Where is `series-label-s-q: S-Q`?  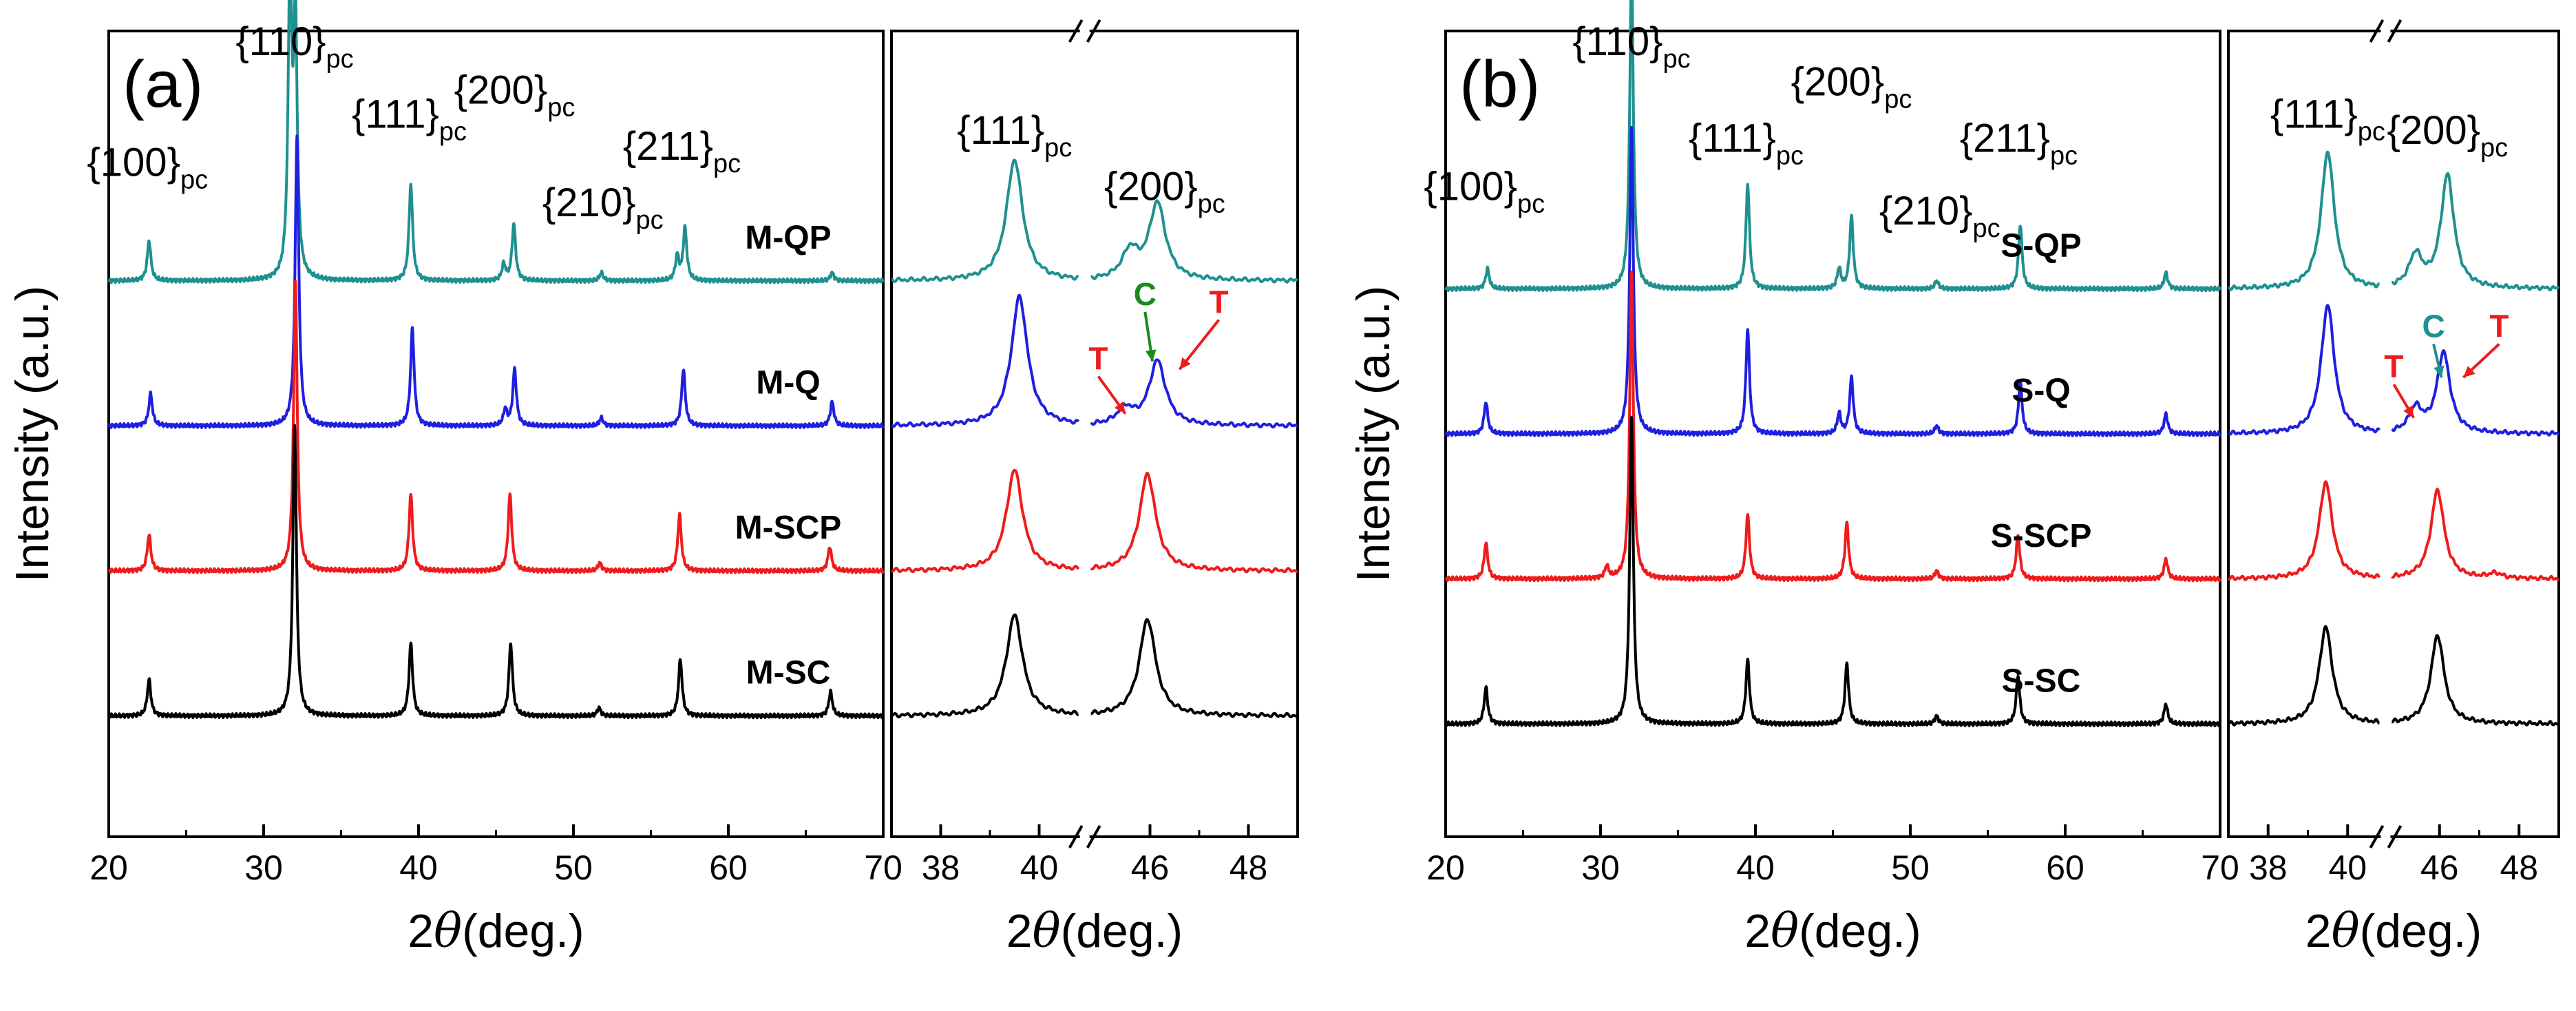
series-label-s-q: S-Q is located at coordinates (2041, 391).